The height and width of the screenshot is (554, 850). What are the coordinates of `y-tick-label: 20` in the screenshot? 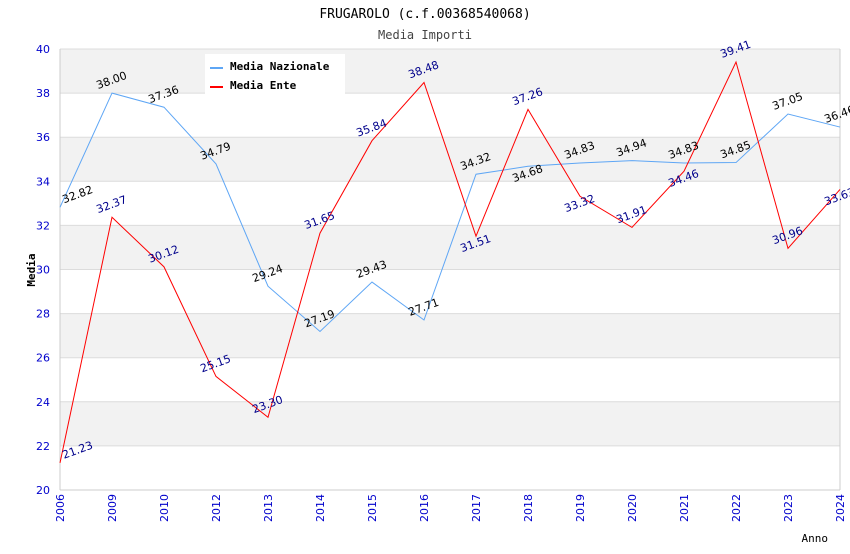 It's located at (43, 490).